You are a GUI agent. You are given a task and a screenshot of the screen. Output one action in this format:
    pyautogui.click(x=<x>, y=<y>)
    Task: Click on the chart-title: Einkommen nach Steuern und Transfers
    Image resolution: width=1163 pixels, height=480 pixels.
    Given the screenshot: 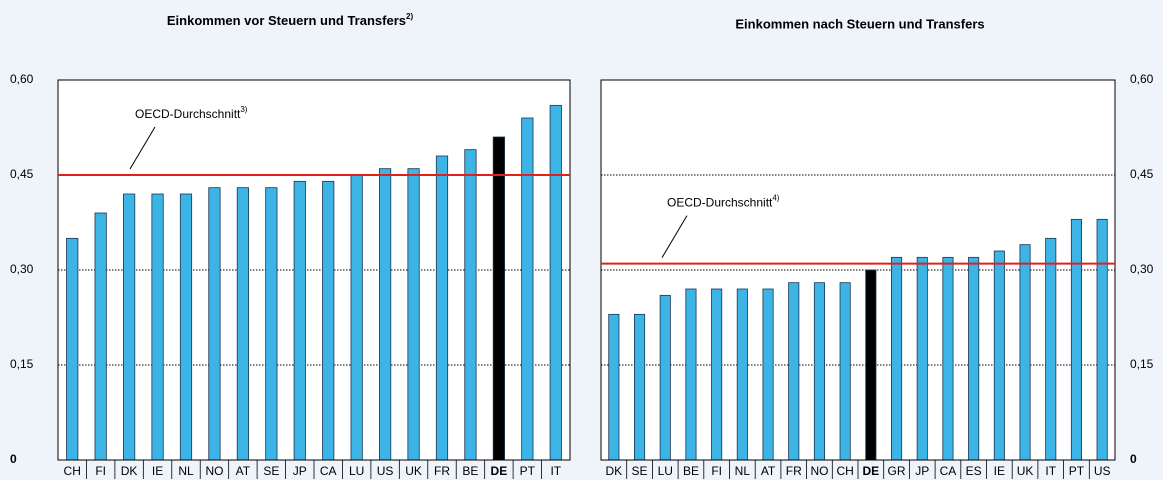 What is the action you would take?
    pyautogui.click(x=859, y=23)
    